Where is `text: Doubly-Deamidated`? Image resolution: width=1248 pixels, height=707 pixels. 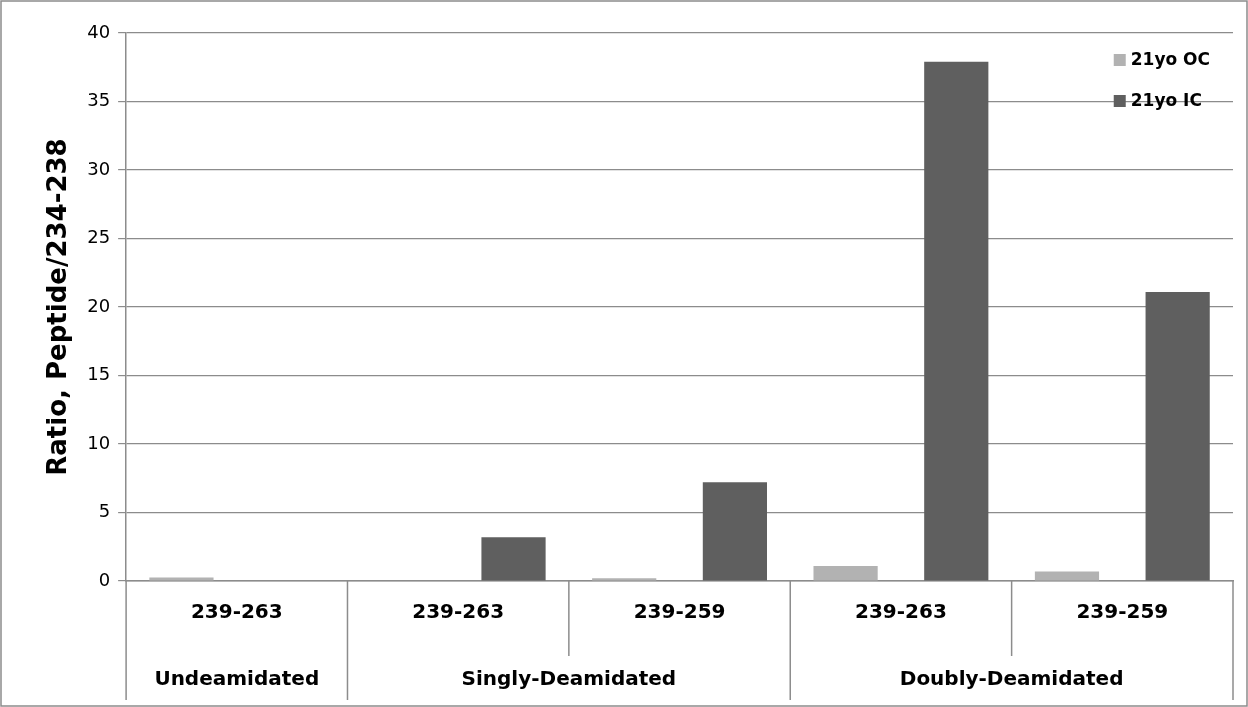 text: Doubly-Deamidated is located at coordinates (1011, 678).